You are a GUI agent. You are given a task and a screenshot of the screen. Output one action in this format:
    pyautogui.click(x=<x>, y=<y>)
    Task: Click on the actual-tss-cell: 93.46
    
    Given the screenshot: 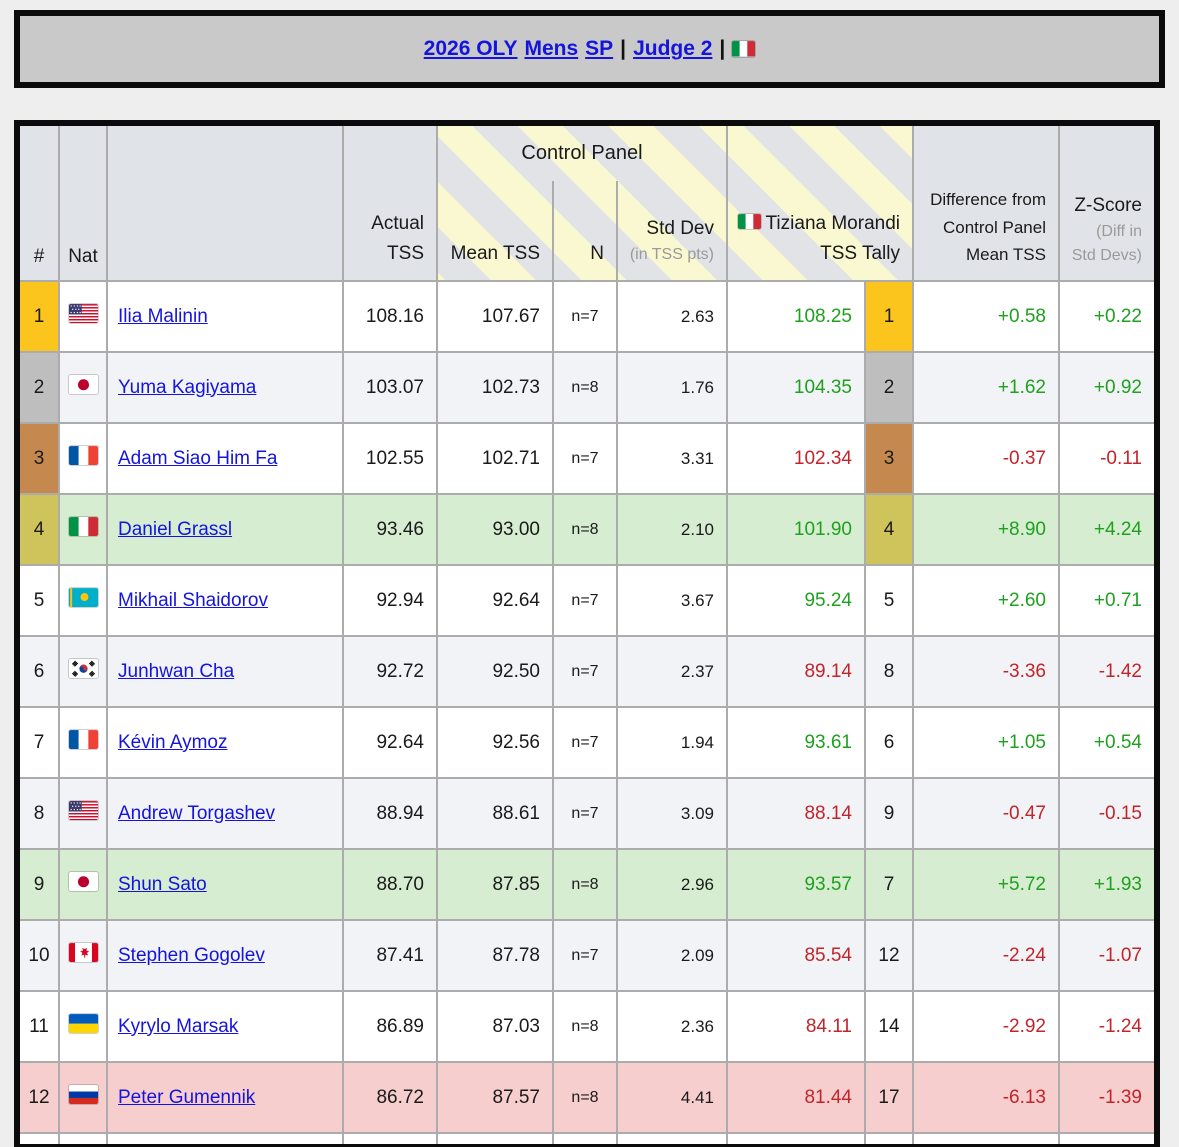 What is the action you would take?
    pyautogui.click(x=390, y=529)
    